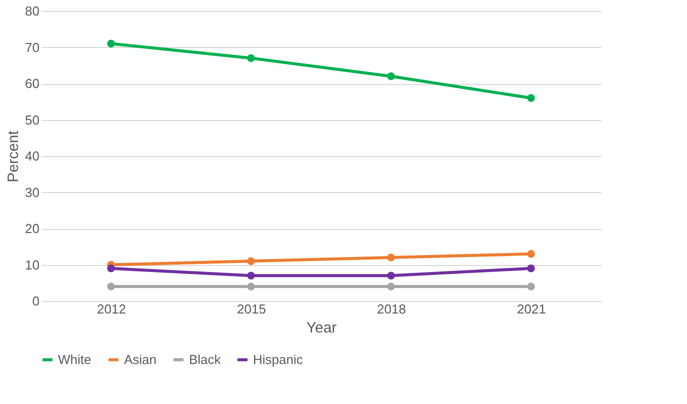 The height and width of the screenshot is (404, 687). I want to click on legend-label: Asian, so click(140, 359).